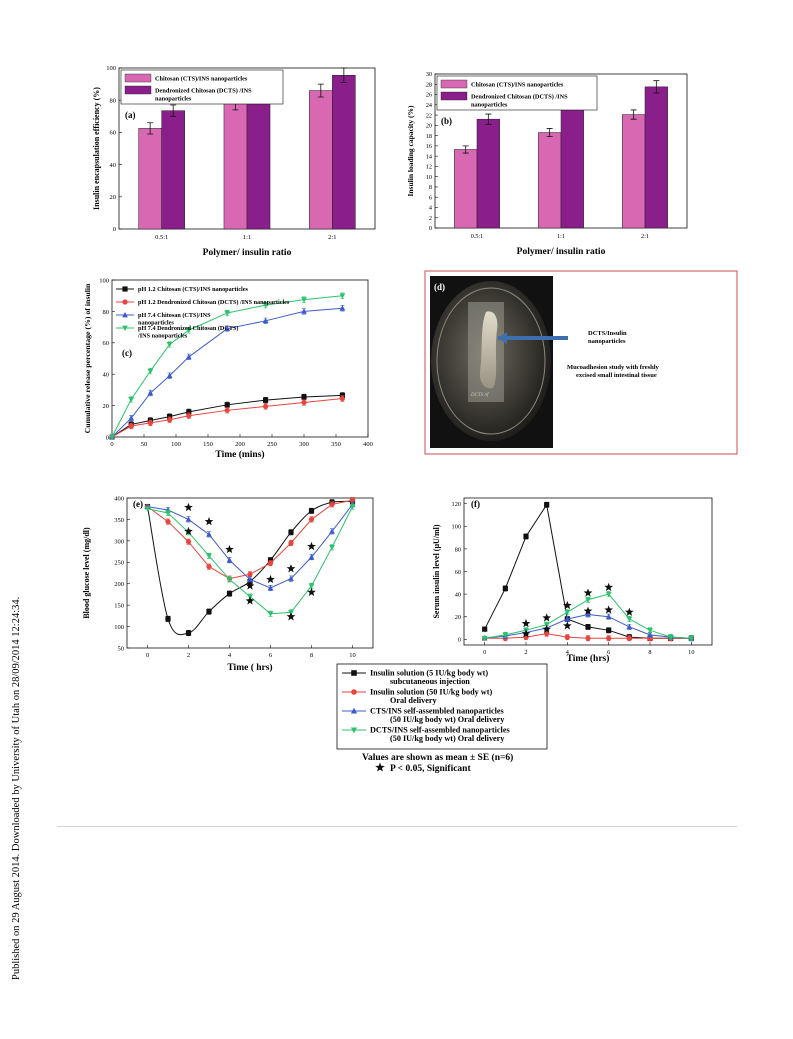 This screenshot has height=1039, width=793. I want to click on photo-panel-label: (d), so click(439, 287).